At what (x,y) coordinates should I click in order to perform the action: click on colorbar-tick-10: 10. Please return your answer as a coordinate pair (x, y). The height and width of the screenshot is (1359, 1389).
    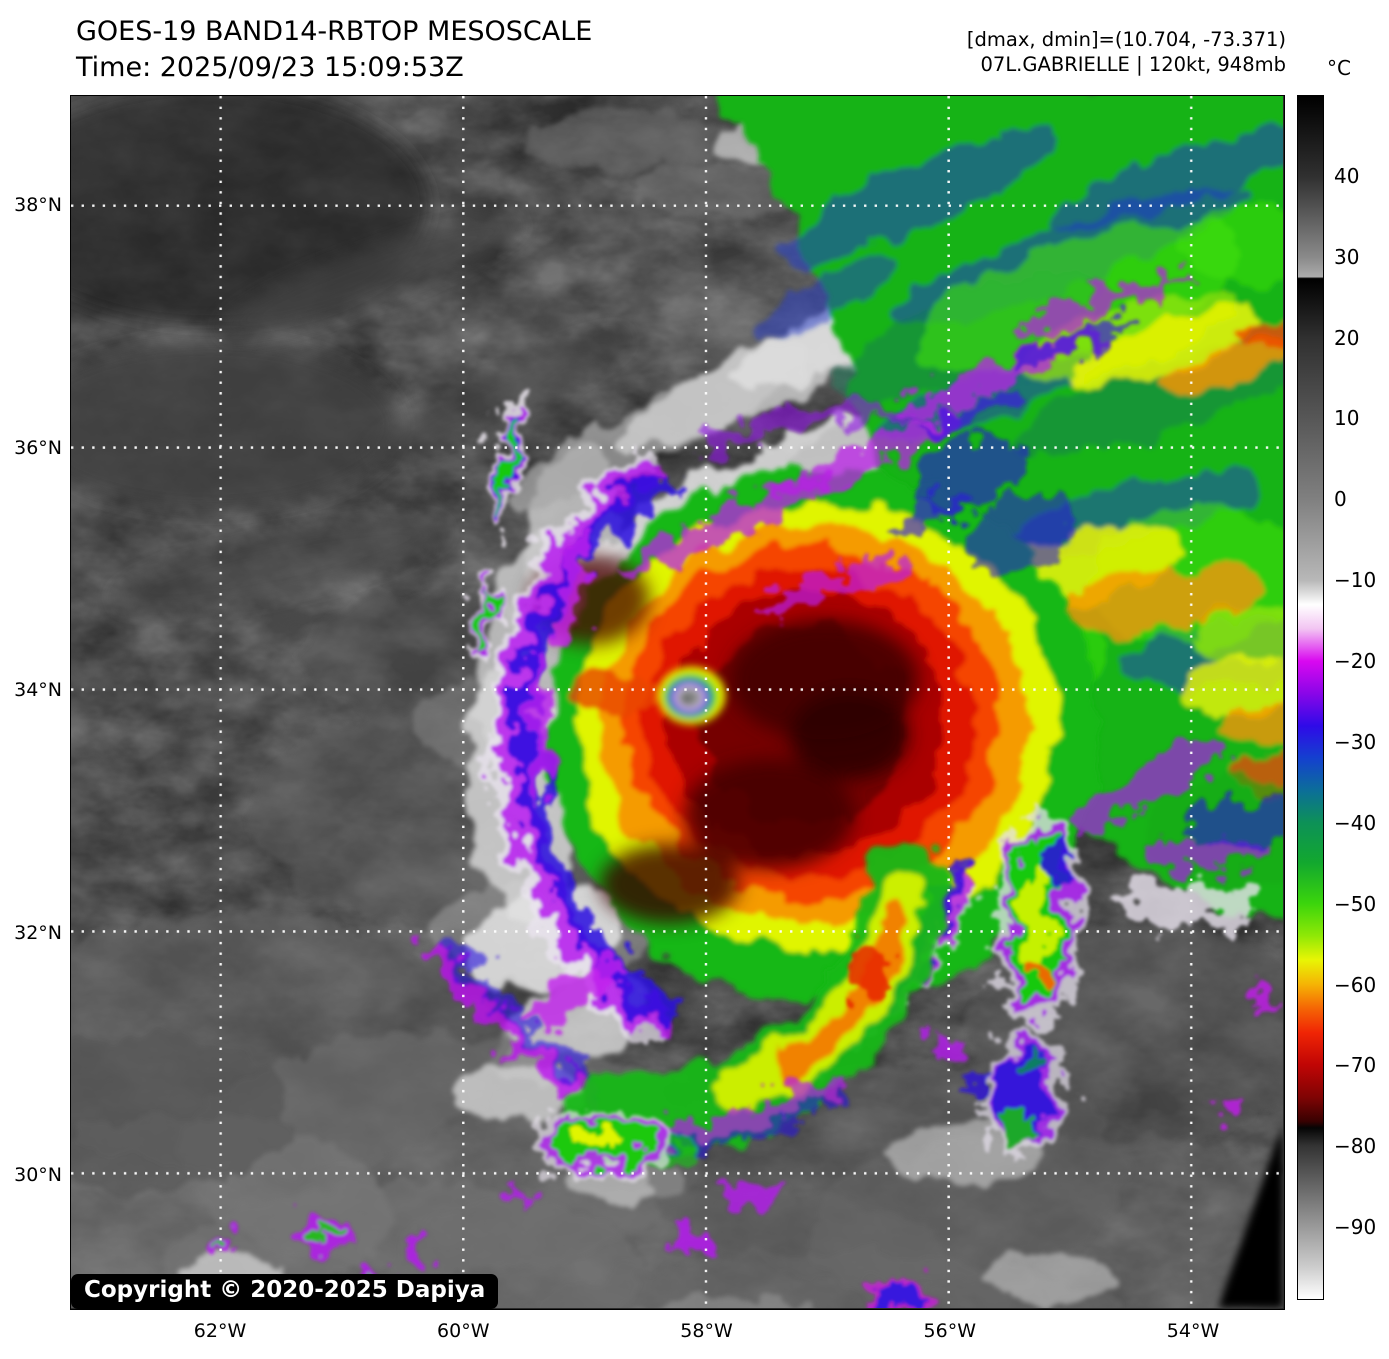
    Looking at the image, I should click on (1347, 418).